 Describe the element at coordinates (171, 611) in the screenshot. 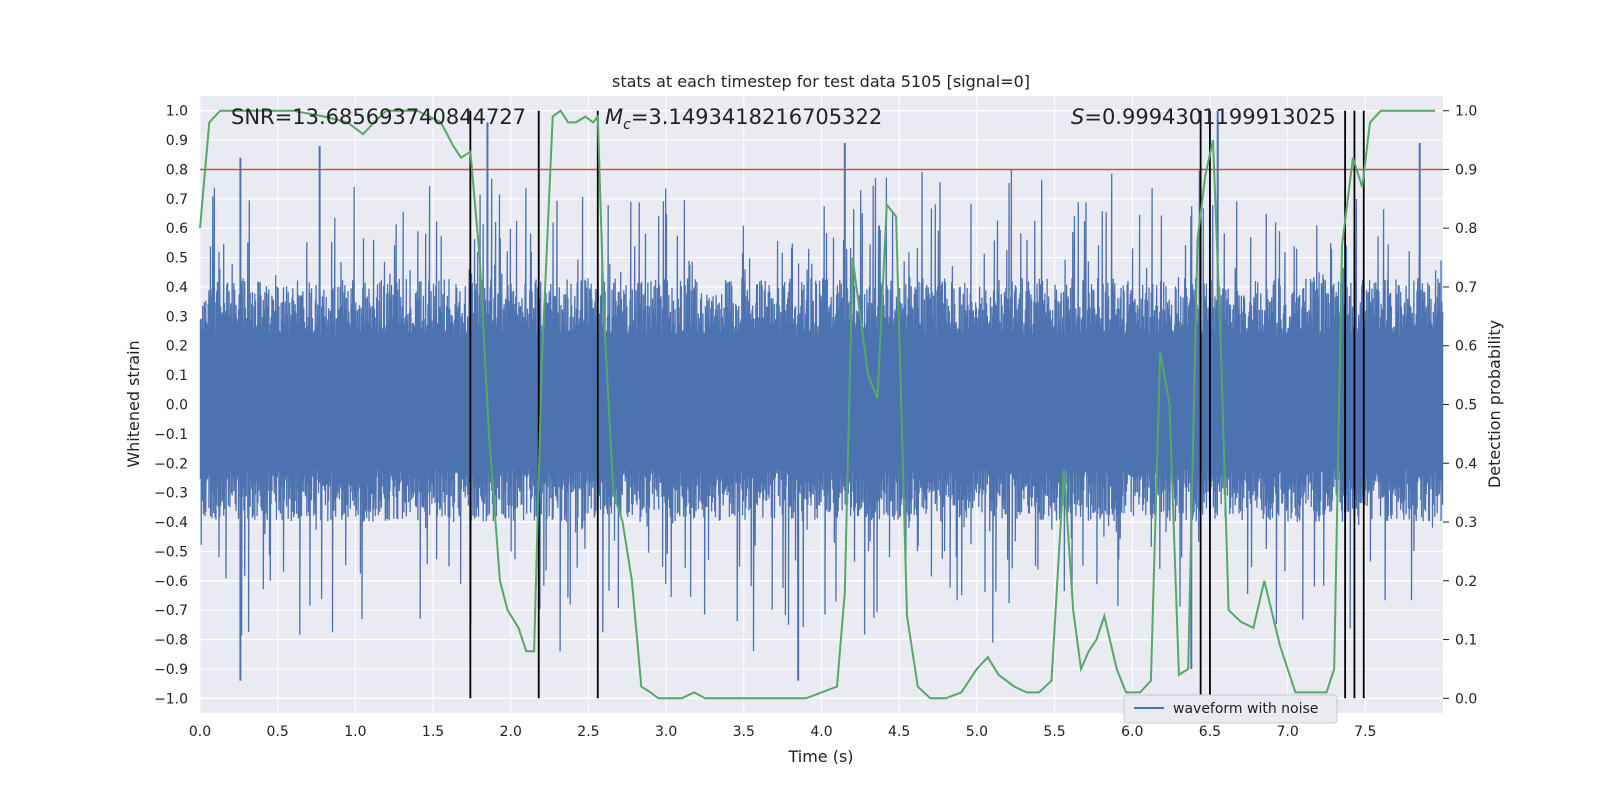

I see `y-tick-label: −0.7` at that location.